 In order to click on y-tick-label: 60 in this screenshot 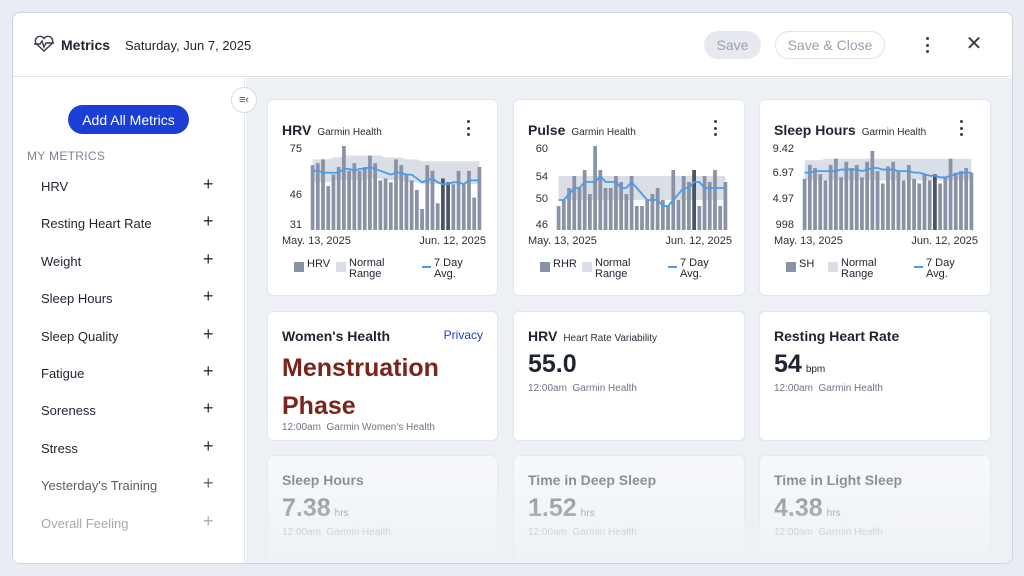, I will do `click(542, 149)`.